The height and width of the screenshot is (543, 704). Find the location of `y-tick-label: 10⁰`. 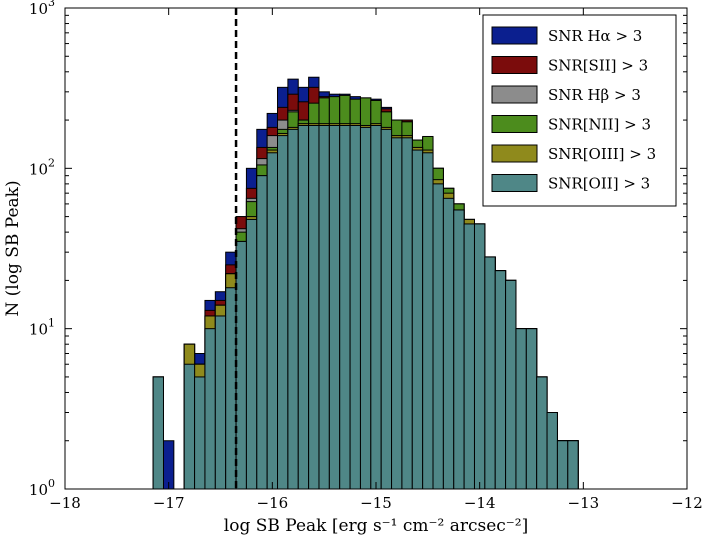

y-tick-label: 10⁰ is located at coordinates (42, 488).